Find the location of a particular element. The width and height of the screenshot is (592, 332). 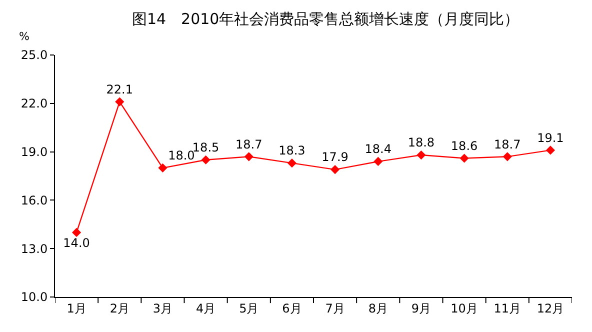

y-tick-label: 22.0 is located at coordinates (34, 103).